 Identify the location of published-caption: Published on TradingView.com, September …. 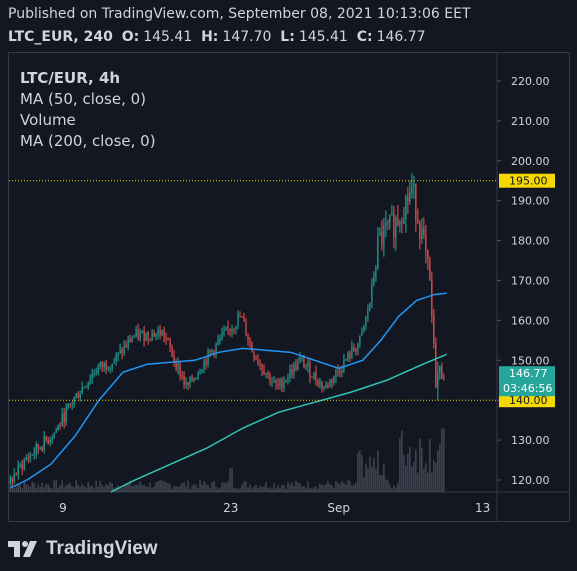
(239, 14).